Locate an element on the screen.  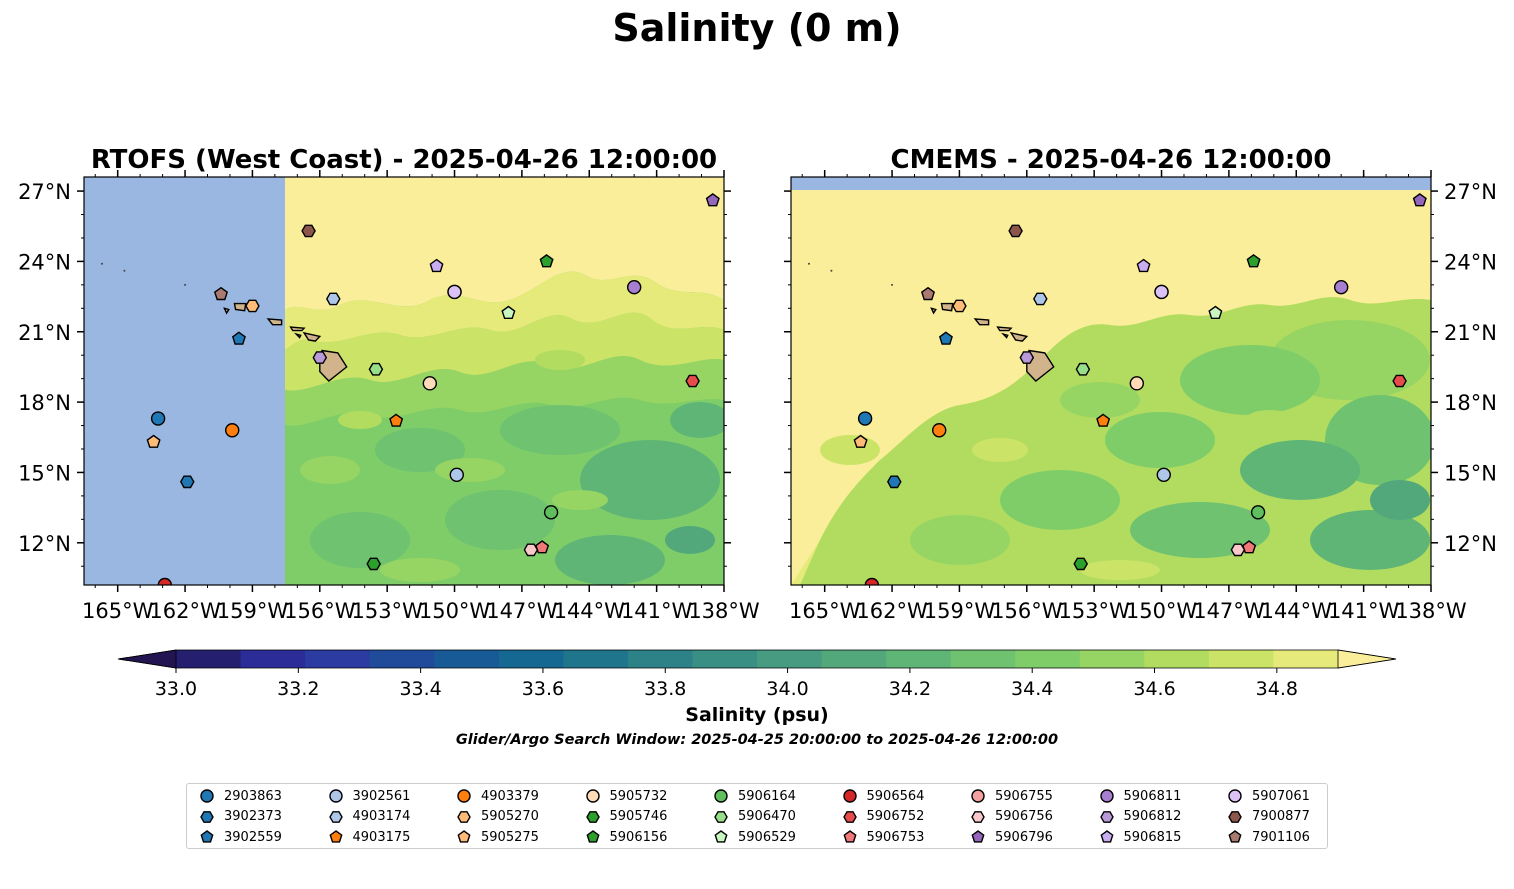
legend-label: 5906796 is located at coordinates (1024, 837).